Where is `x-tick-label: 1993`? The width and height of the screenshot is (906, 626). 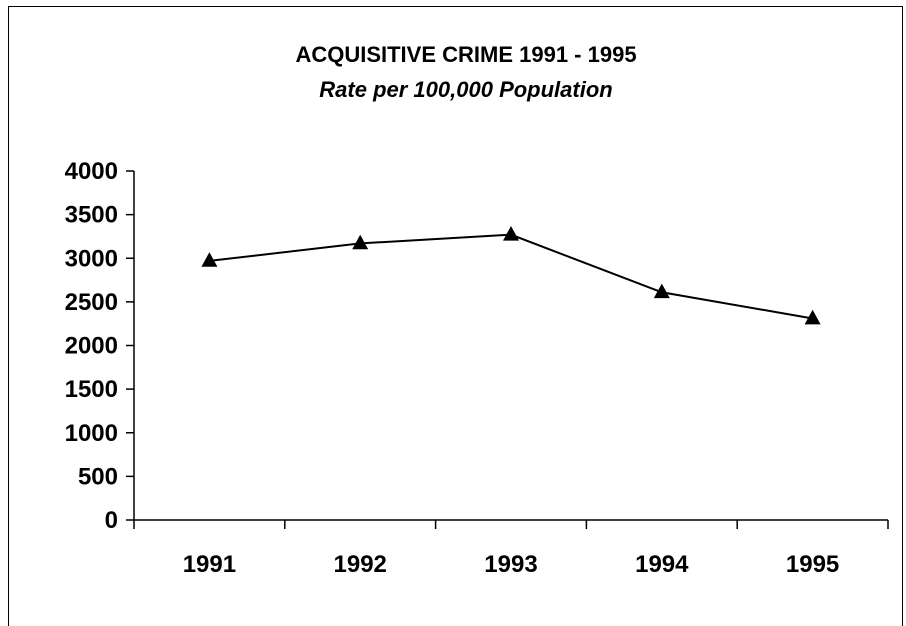 x-tick-label: 1993 is located at coordinates (510, 564).